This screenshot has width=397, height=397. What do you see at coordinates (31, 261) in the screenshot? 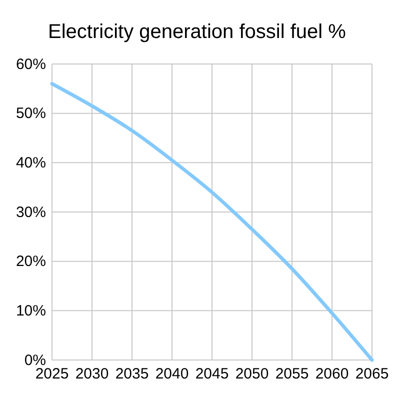
I see `y-tick-label: 20%` at bounding box center [31, 261].